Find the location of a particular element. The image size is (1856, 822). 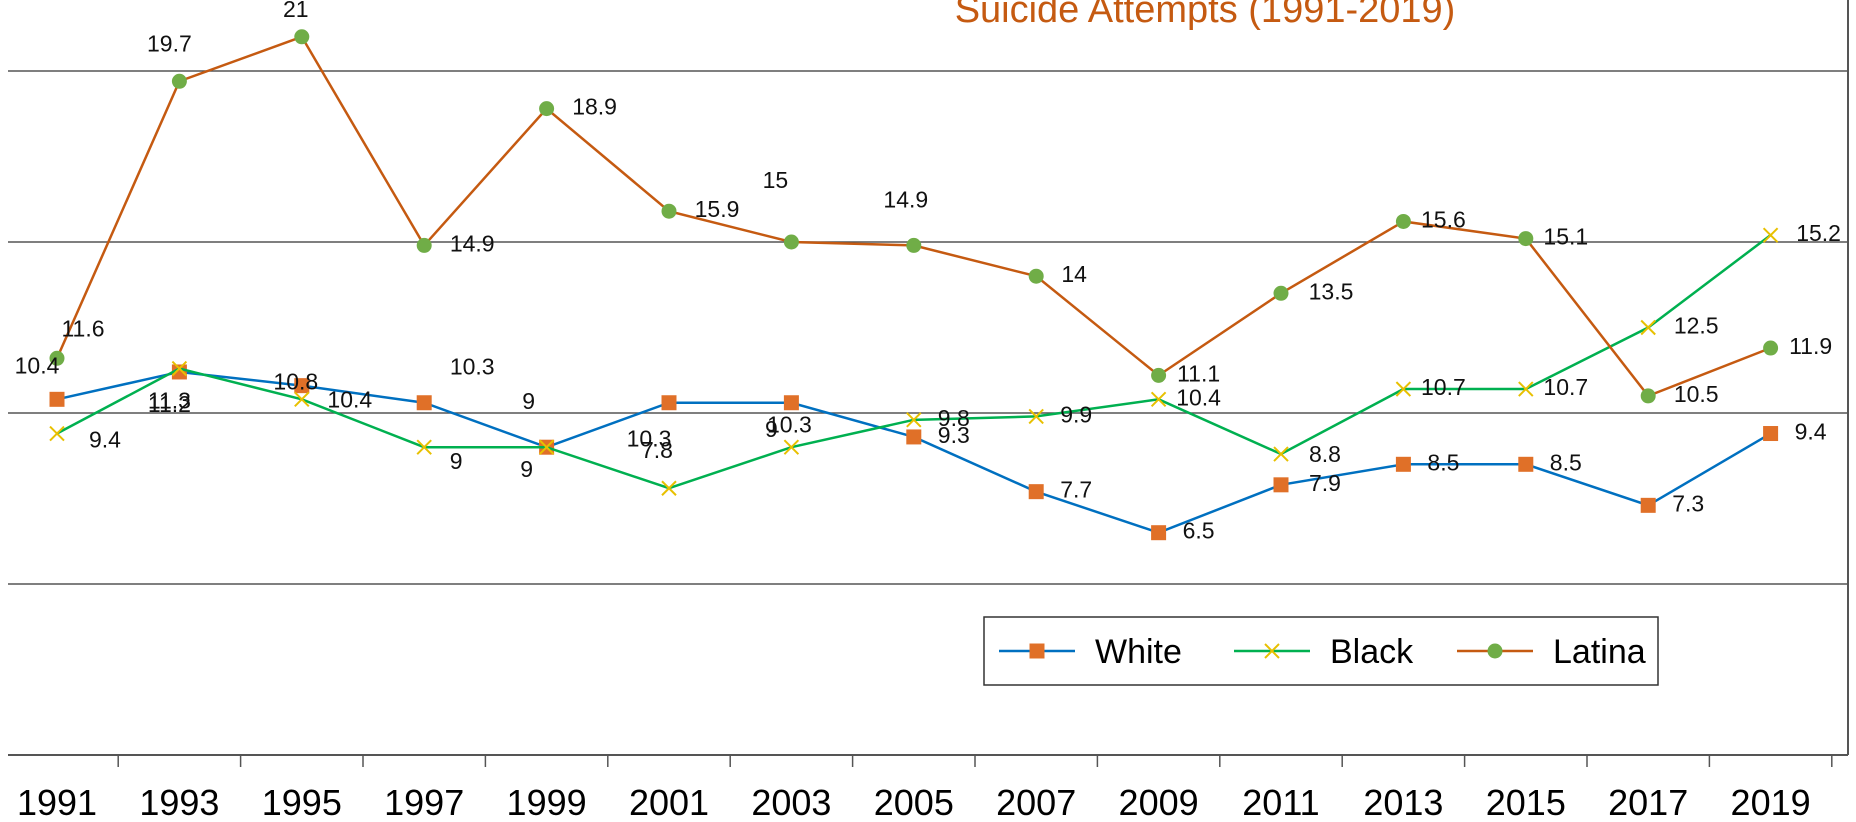

data-label: 18.9 is located at coordinates (594, 107).